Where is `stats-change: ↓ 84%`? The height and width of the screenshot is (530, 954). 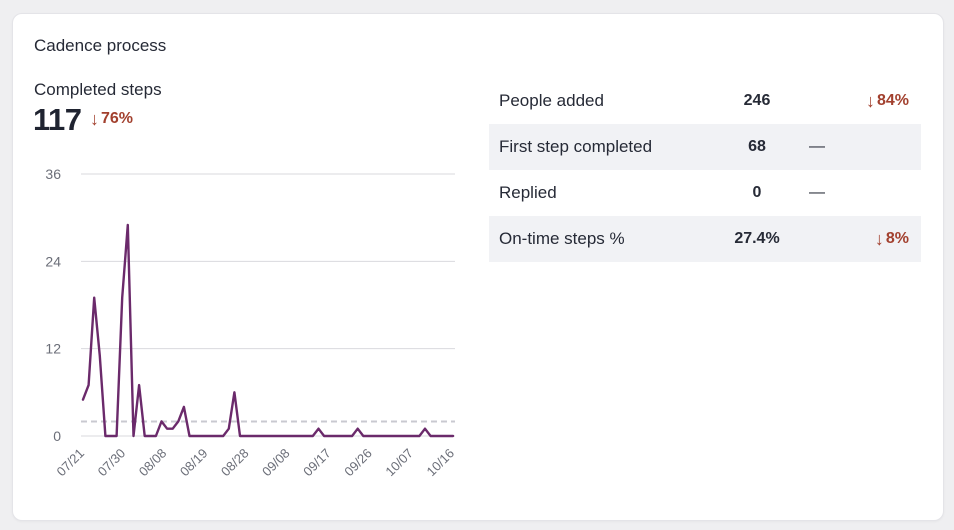
stats-change: ↓ 84% is located at coordinates (887, 101).